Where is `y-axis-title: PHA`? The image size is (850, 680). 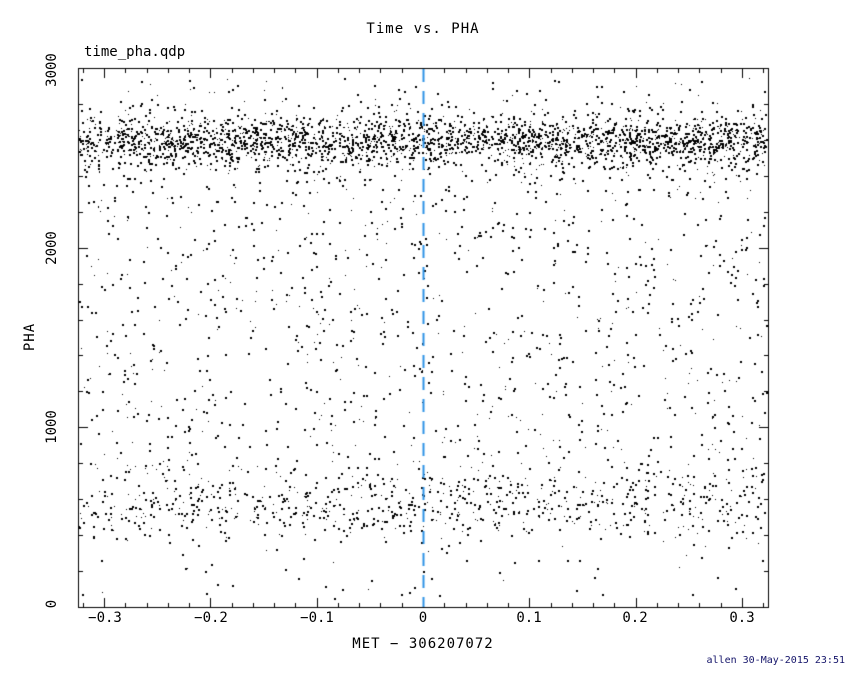
y-axis-title: PHA is located at coordinates (30, 337).